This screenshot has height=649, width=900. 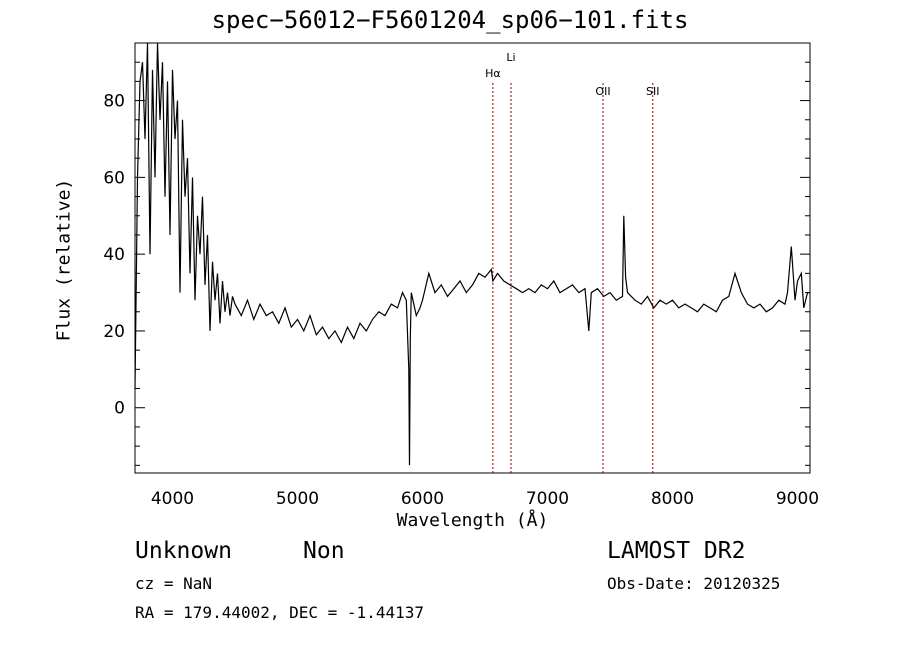 I want to click on x-tick-label: 8000, so click(x=672, y=499).